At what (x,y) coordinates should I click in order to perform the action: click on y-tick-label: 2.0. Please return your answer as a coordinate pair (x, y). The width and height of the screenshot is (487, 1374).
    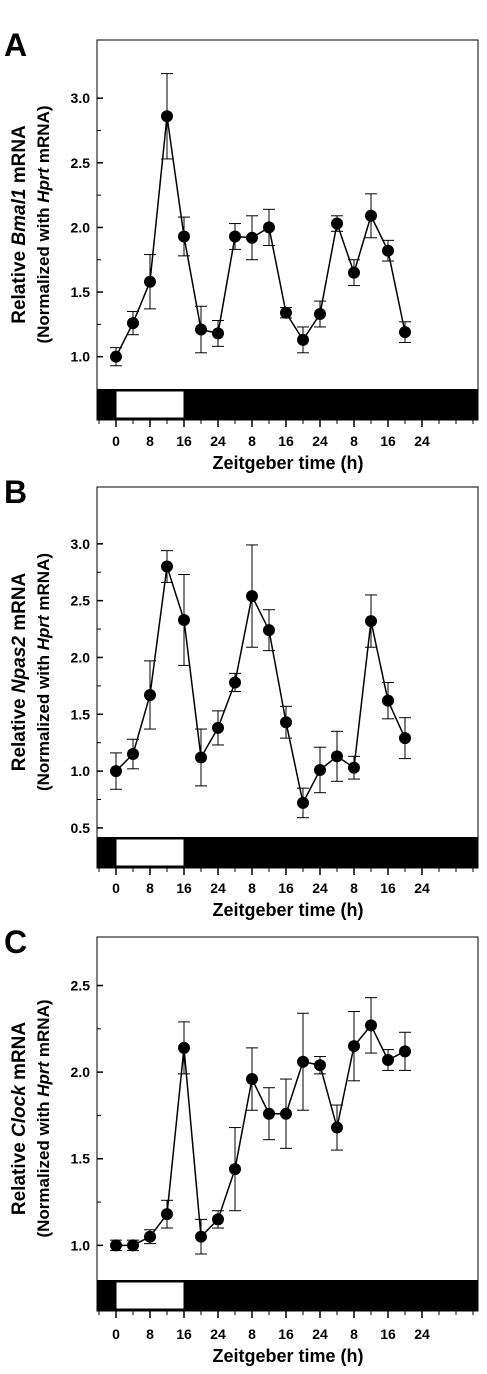
    Looking at the image, I should click on (81, 657).